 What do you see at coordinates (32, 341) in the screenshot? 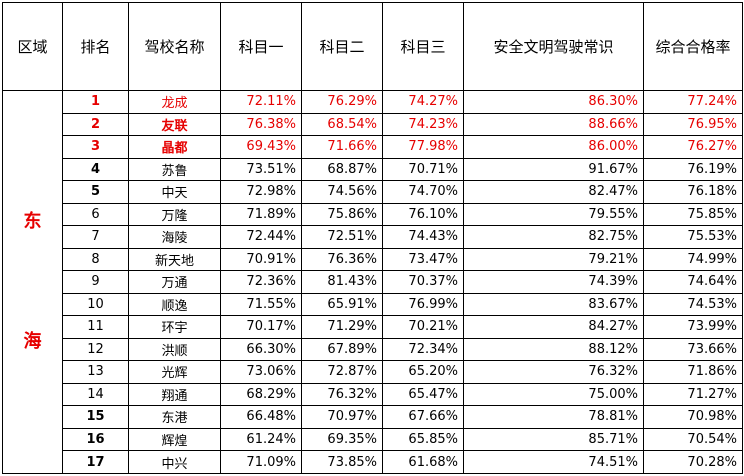
I see `region-char: 海` at bounding box center [32, 341].